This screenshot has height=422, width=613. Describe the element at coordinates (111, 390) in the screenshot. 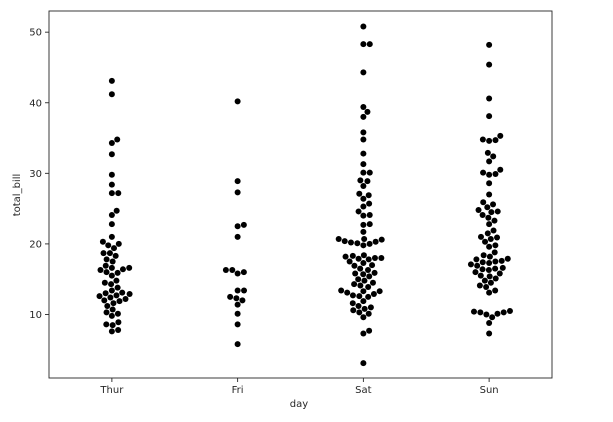

I see `x-tick-label-thur: Thur` at that location.